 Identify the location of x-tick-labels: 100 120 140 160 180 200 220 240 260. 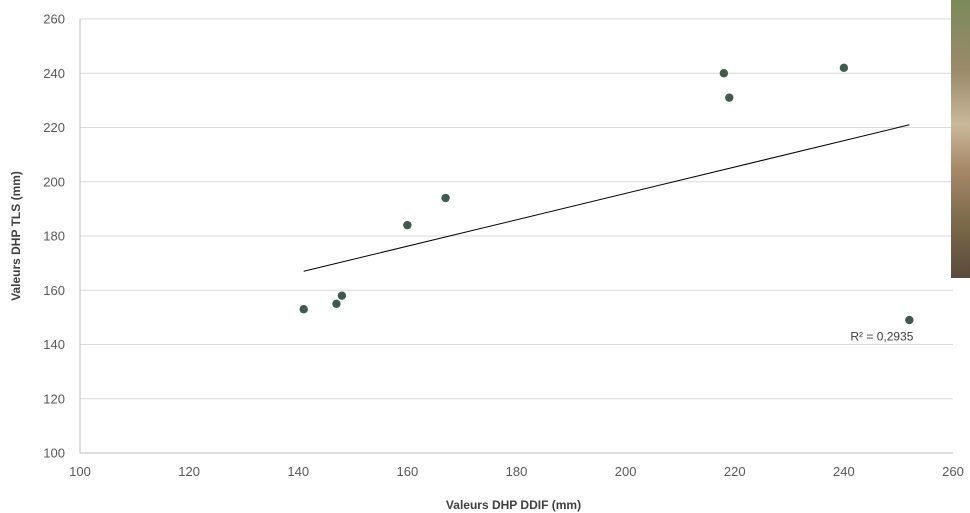
(516, 471).